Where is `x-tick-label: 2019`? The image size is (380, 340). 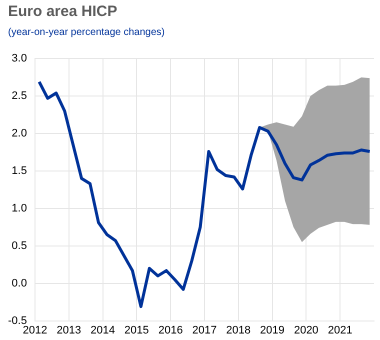 x-tick-label: 2019 is located at coordinates (272, 330).